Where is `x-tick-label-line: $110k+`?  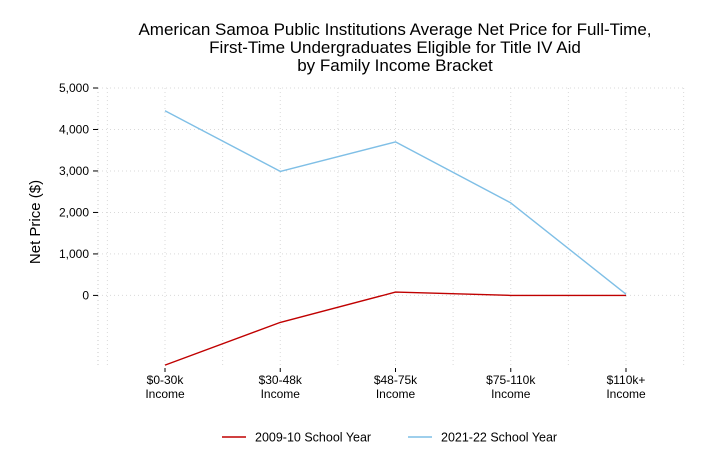 x-tick-label-line: $110k+ is located at coordinates (626, 380).